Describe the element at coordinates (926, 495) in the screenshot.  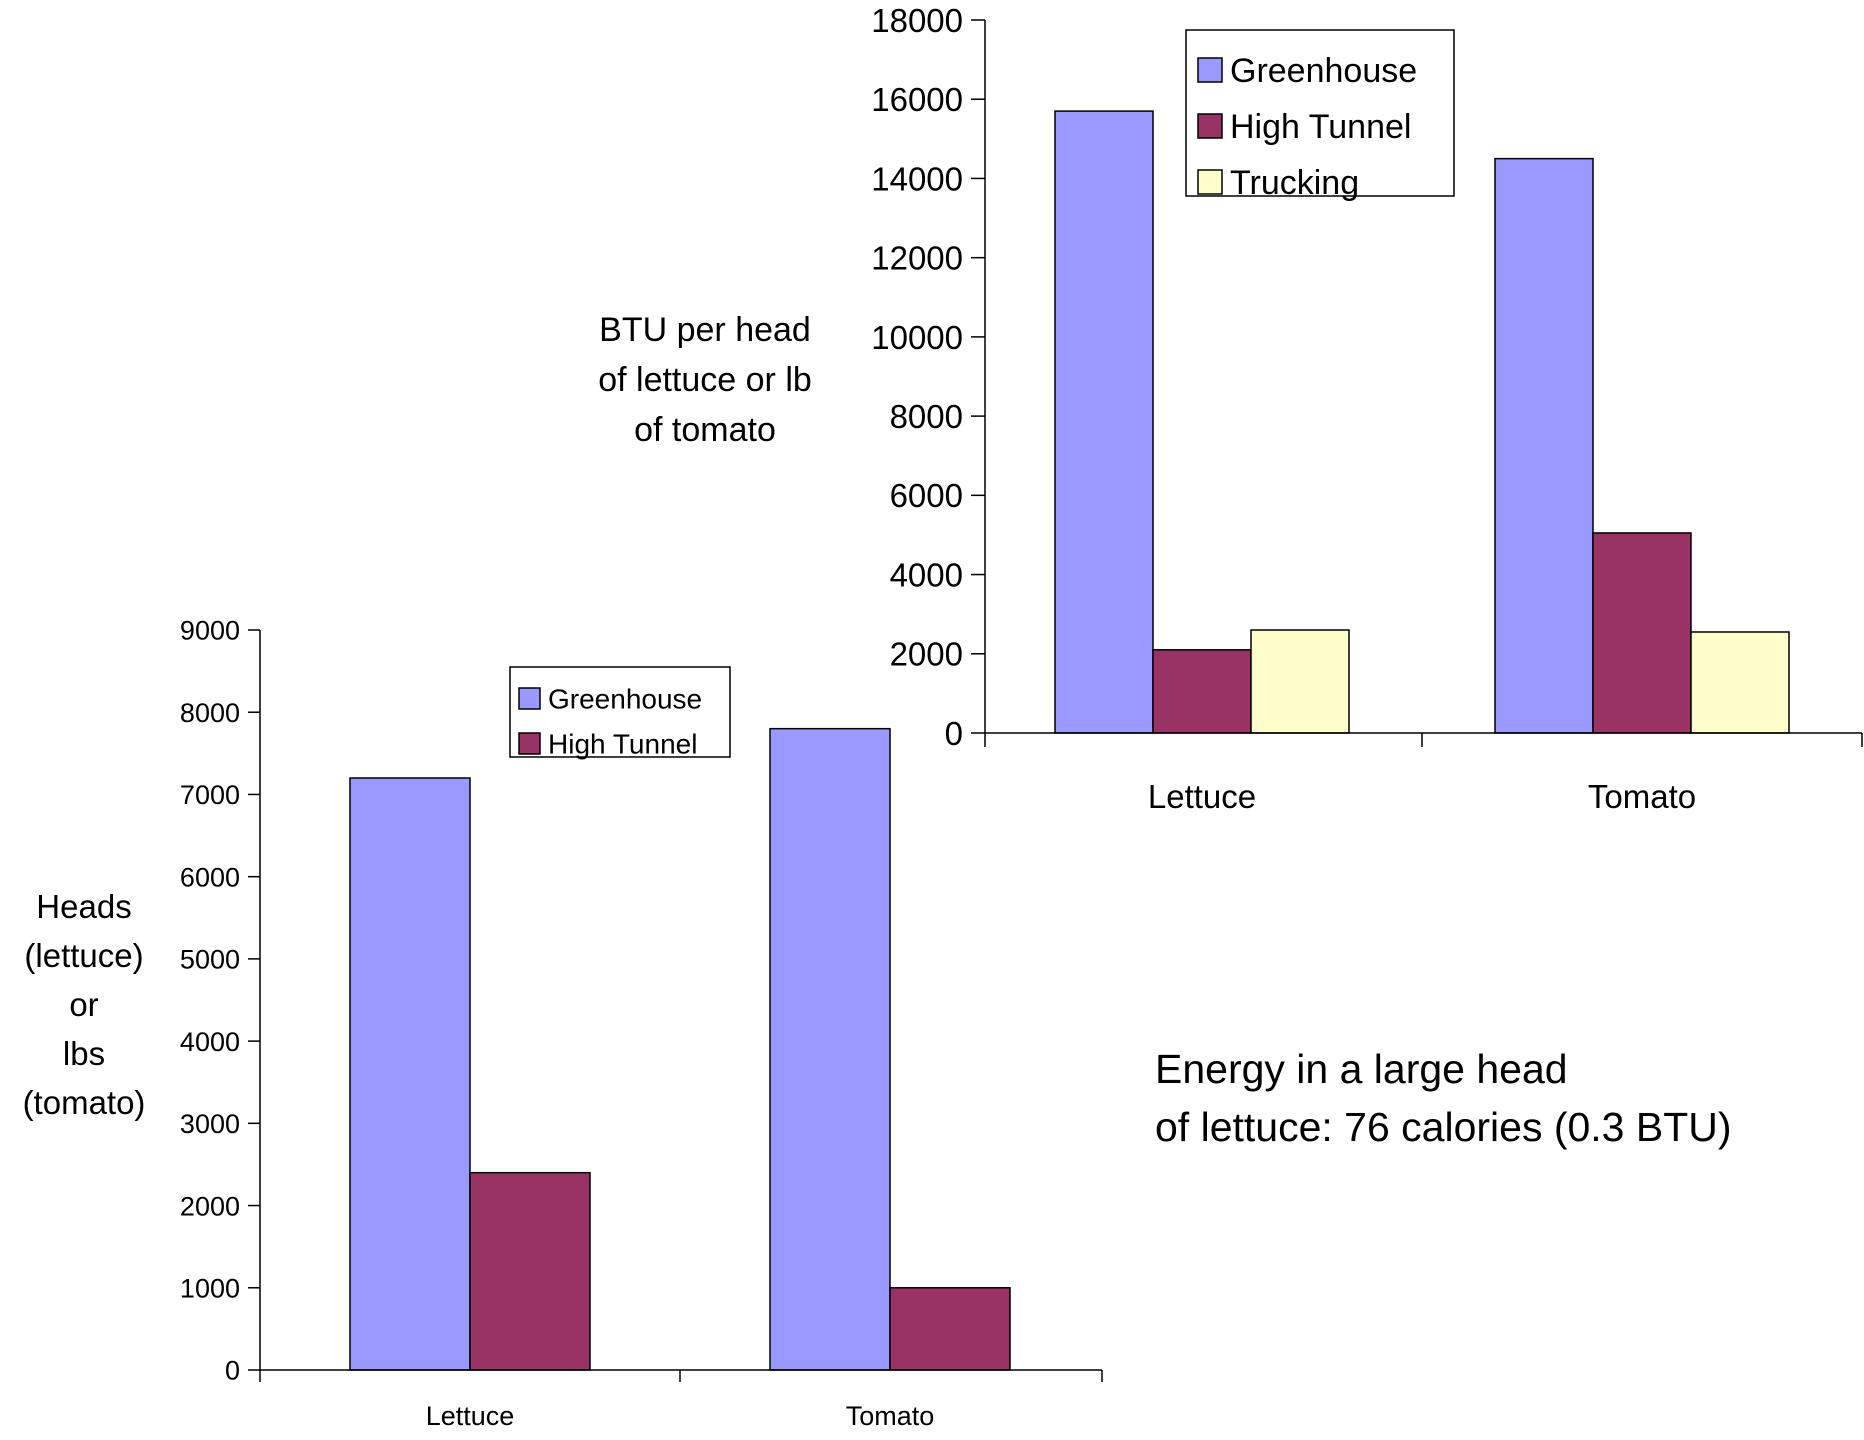
I see `top-y-tick-label: 6000` at that location.